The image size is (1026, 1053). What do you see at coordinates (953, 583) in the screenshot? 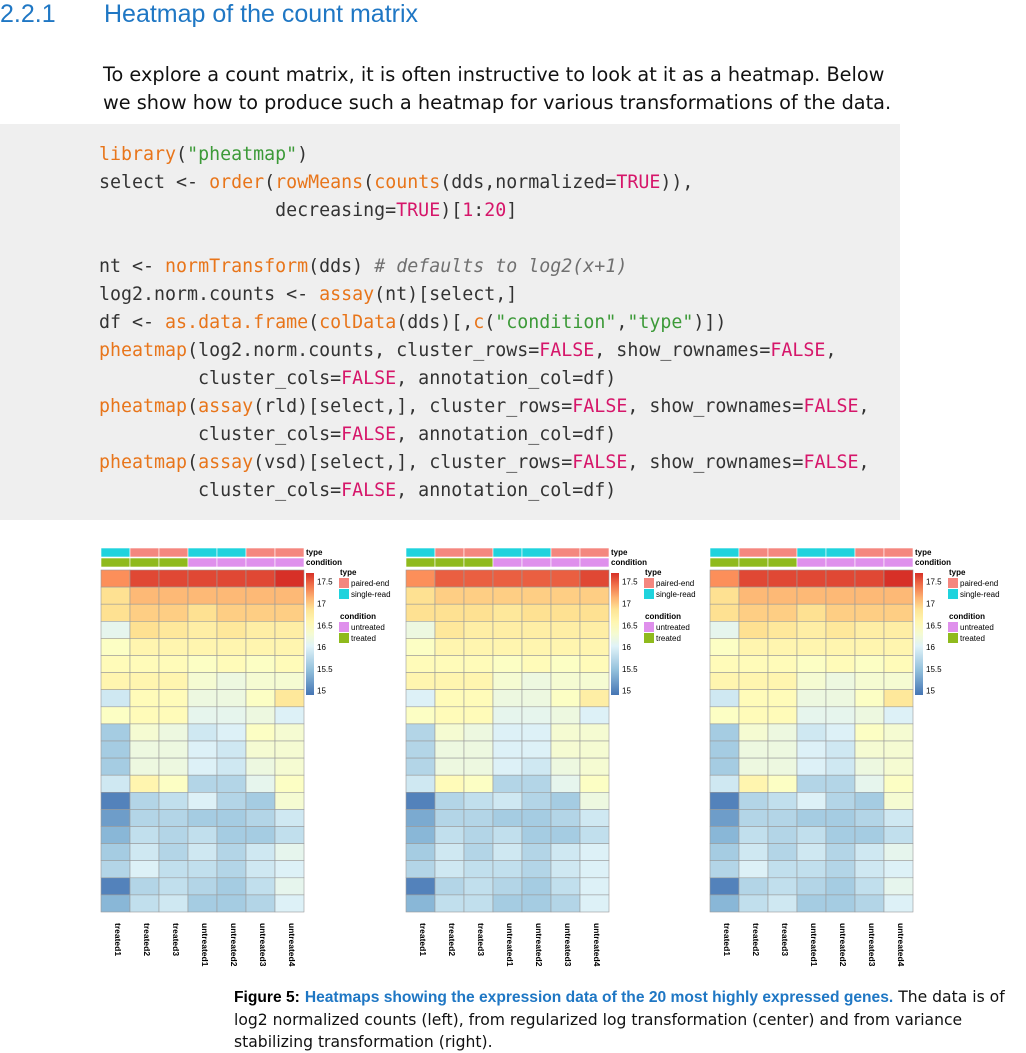
I see `legend-type-swatch` at bounding box center [953, 583].